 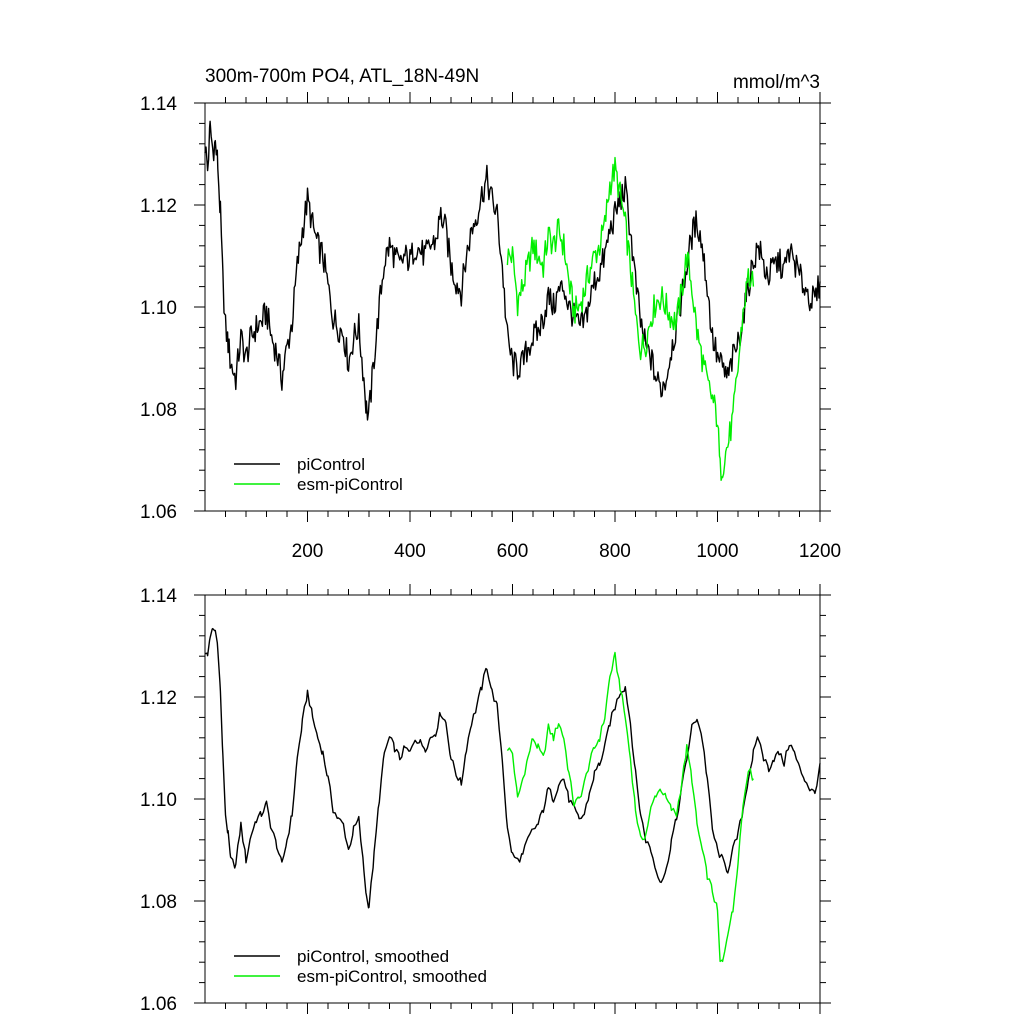 I want to click on legend-label: piControl, smoothed, so click(x=373, y=956).